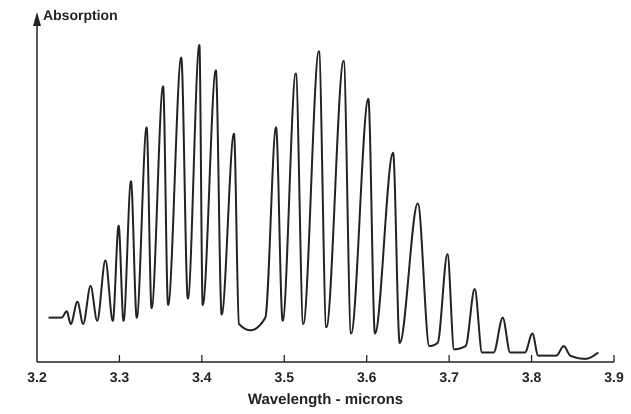 Image resolution: width=631 pixels, height=414 pixels. Describe the element at coordinates (284, 377) in the screenshot. I see `x-tick-label: 3.5` at that location.